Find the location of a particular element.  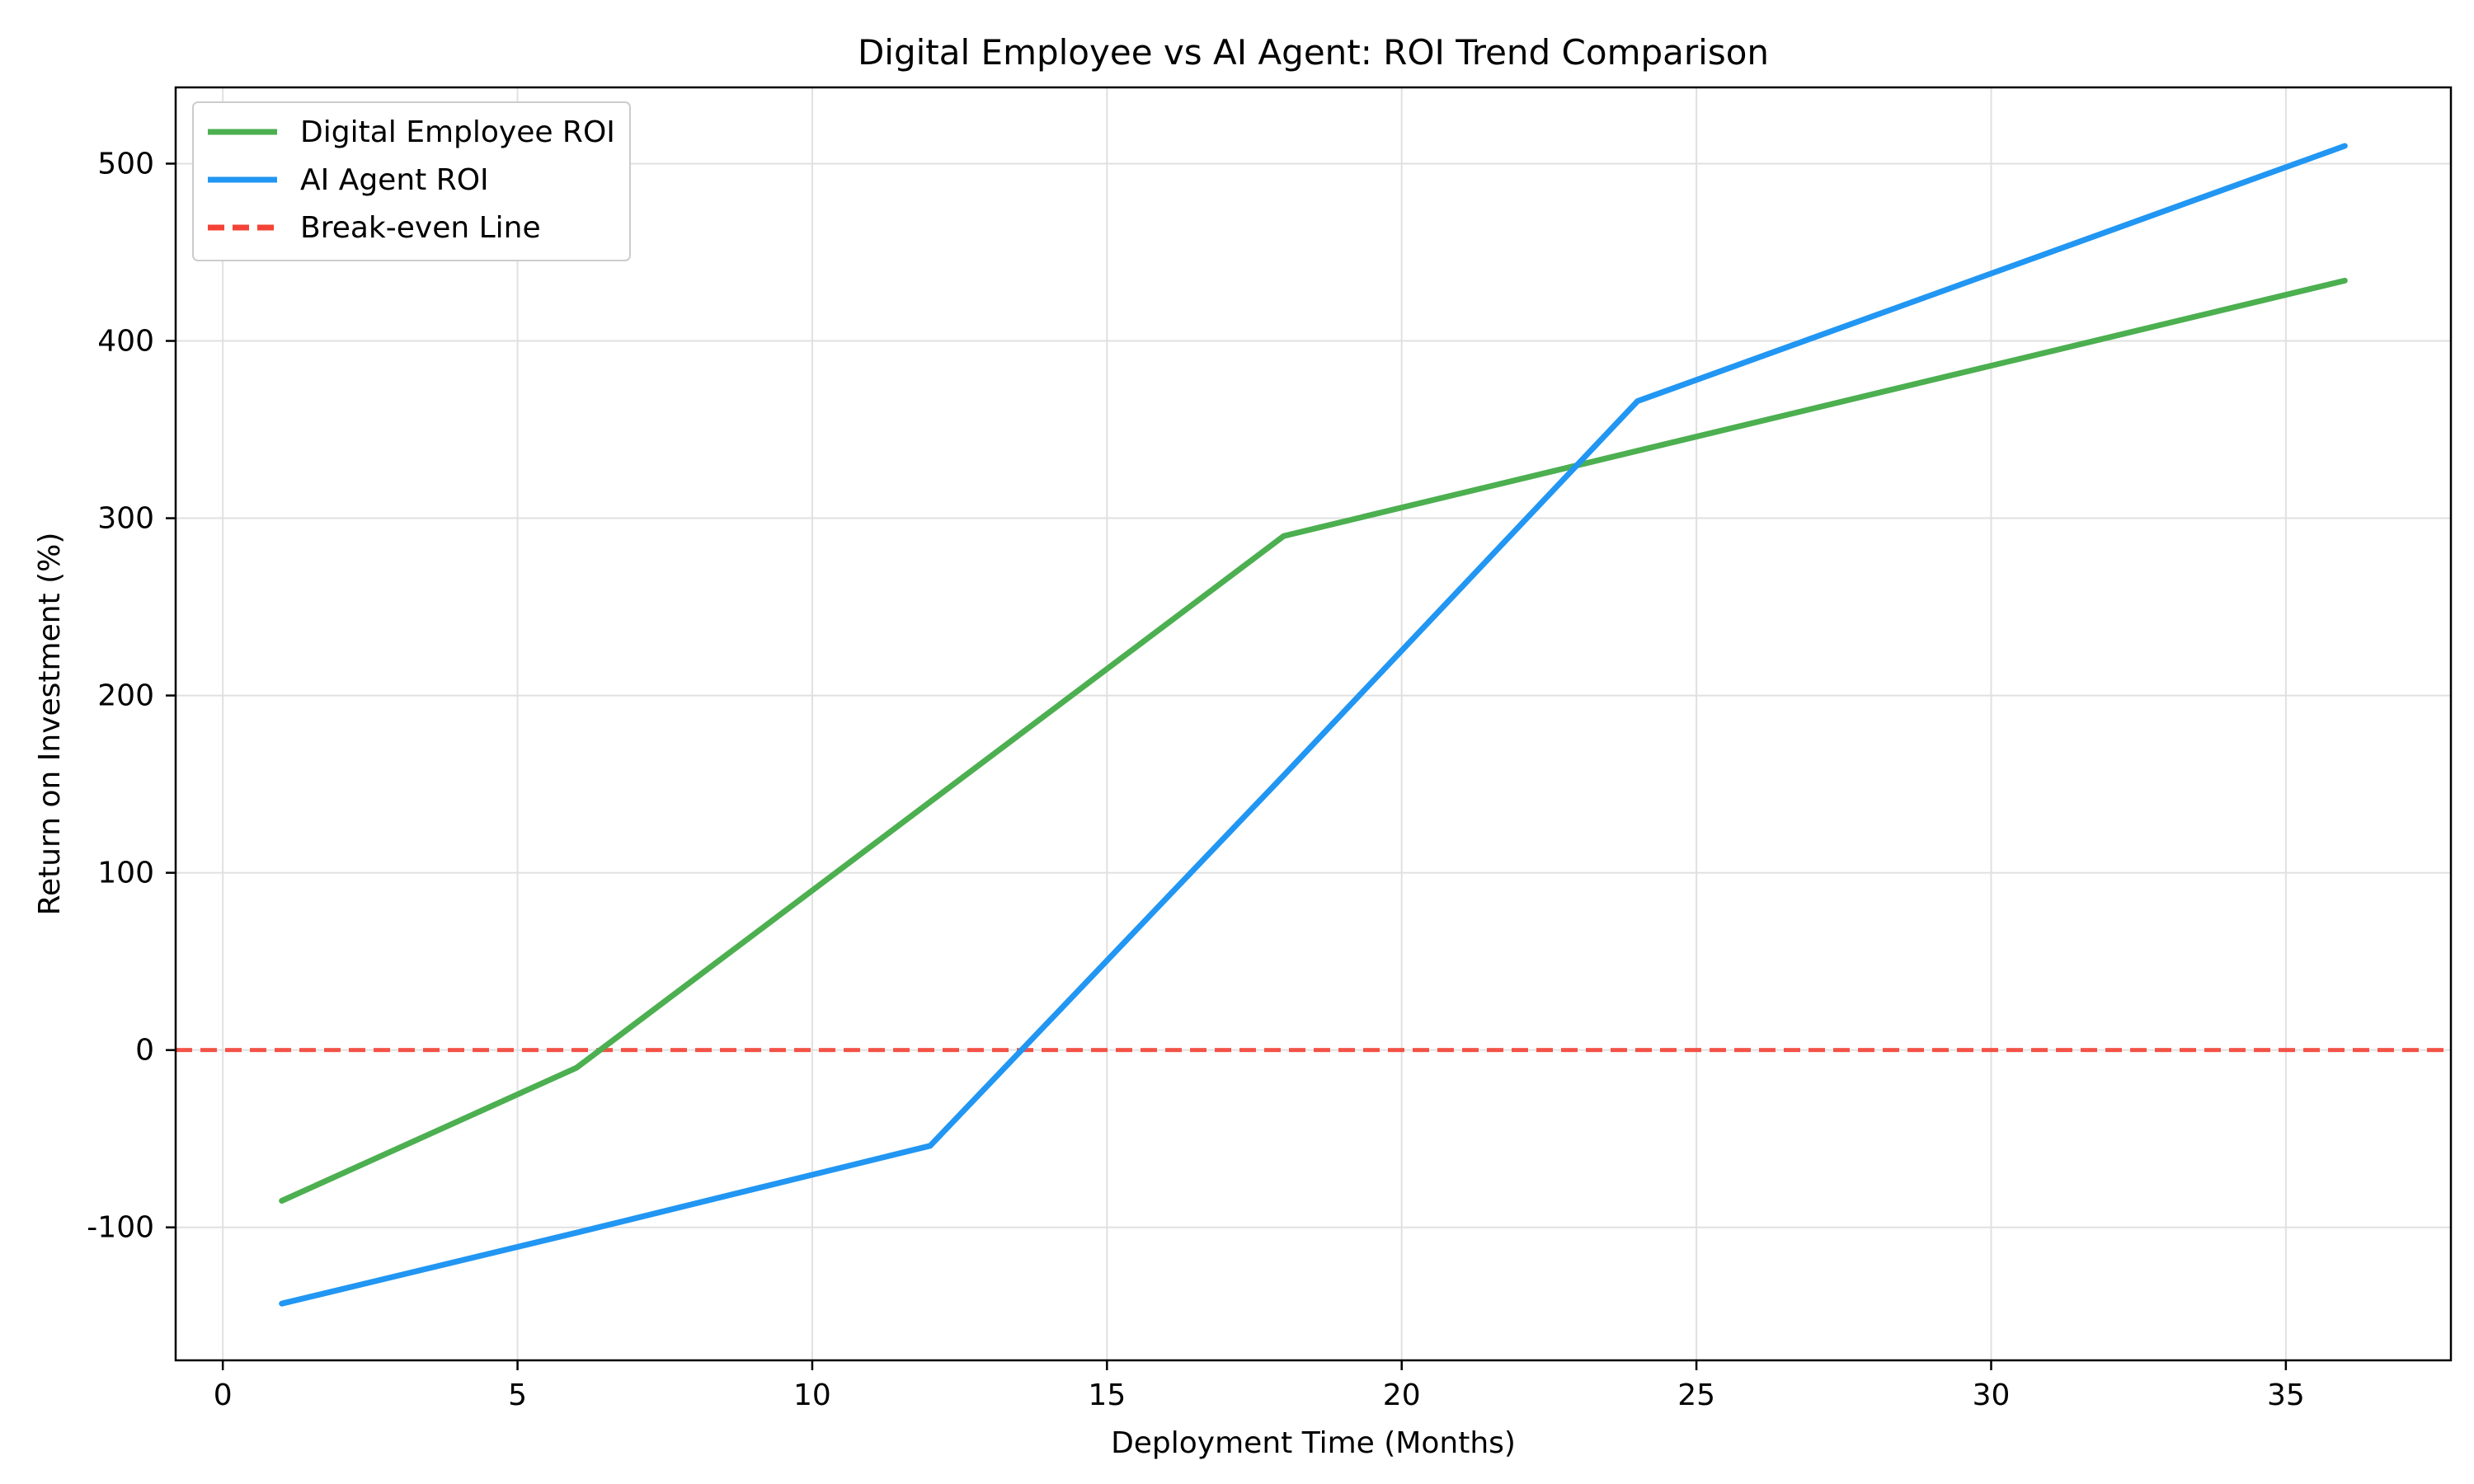

x-tick-label: 5 is located at coordinates (517, 1395).